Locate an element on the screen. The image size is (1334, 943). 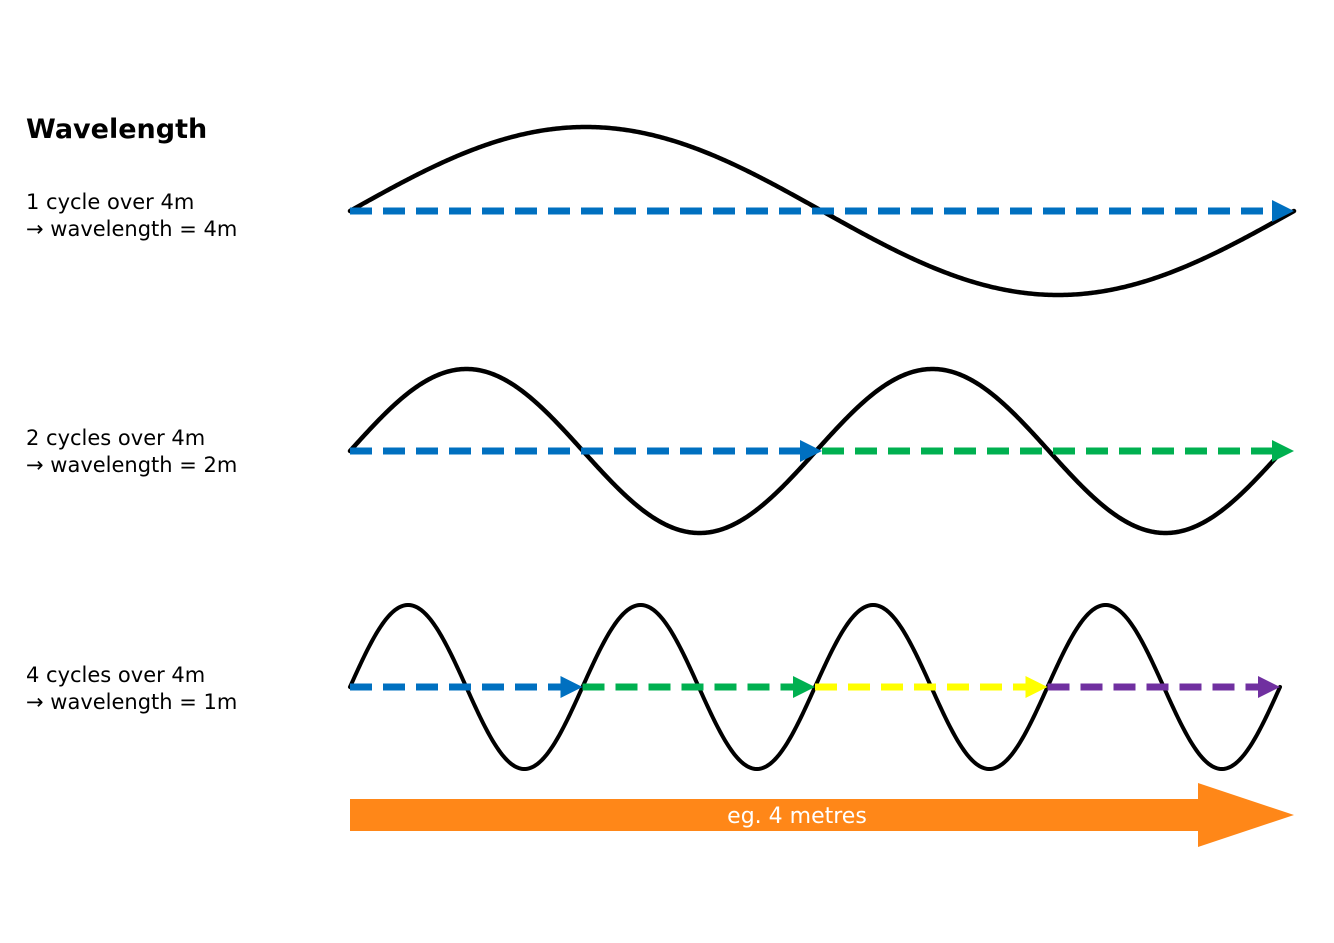
distance-label: eg. 4 metres is located at coordinates (797, 816).